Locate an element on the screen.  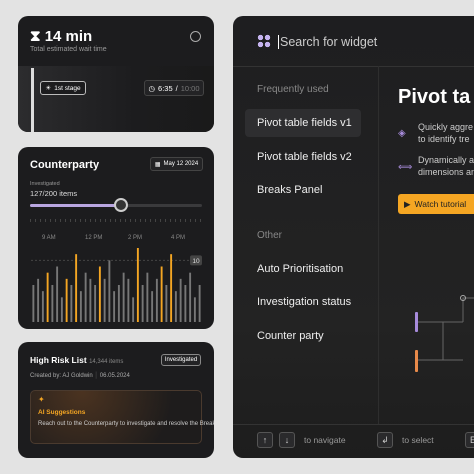
footer-divider is located at coordinates (353, 424).